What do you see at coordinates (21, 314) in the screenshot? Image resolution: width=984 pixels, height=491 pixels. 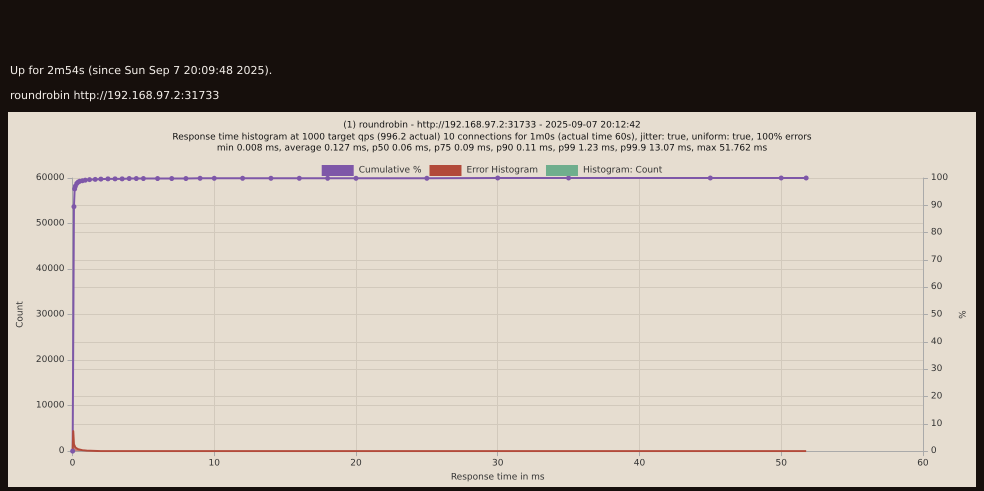 I see `y-axis-title: Count` at bounding box center [21, 314].